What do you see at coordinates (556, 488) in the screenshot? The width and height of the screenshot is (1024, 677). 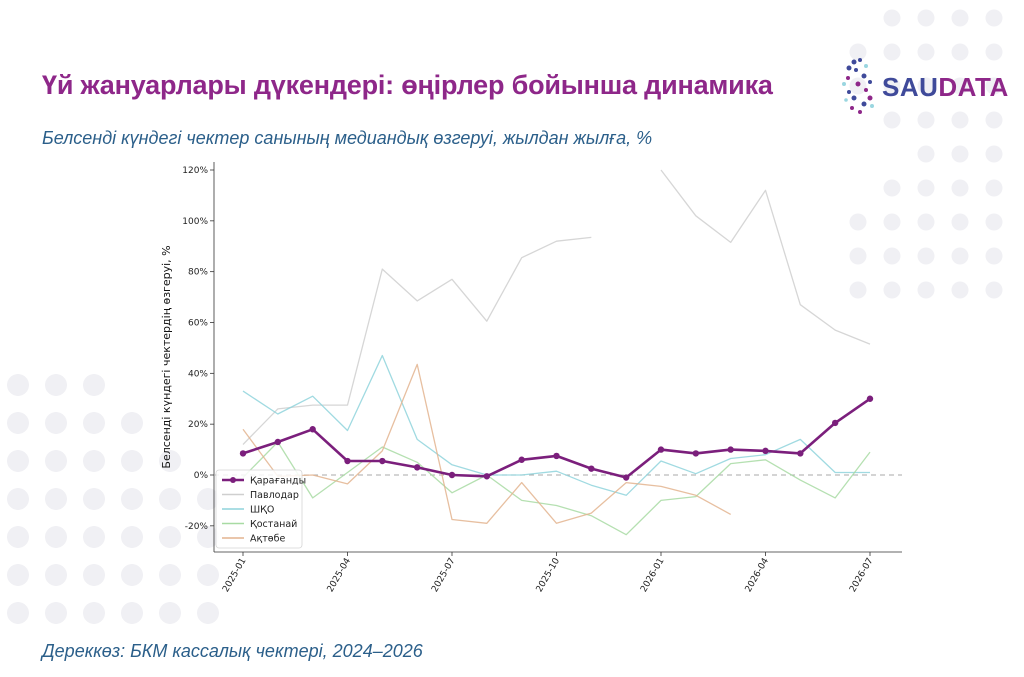 I see `series-4-line` at bounding box center [556, 488].